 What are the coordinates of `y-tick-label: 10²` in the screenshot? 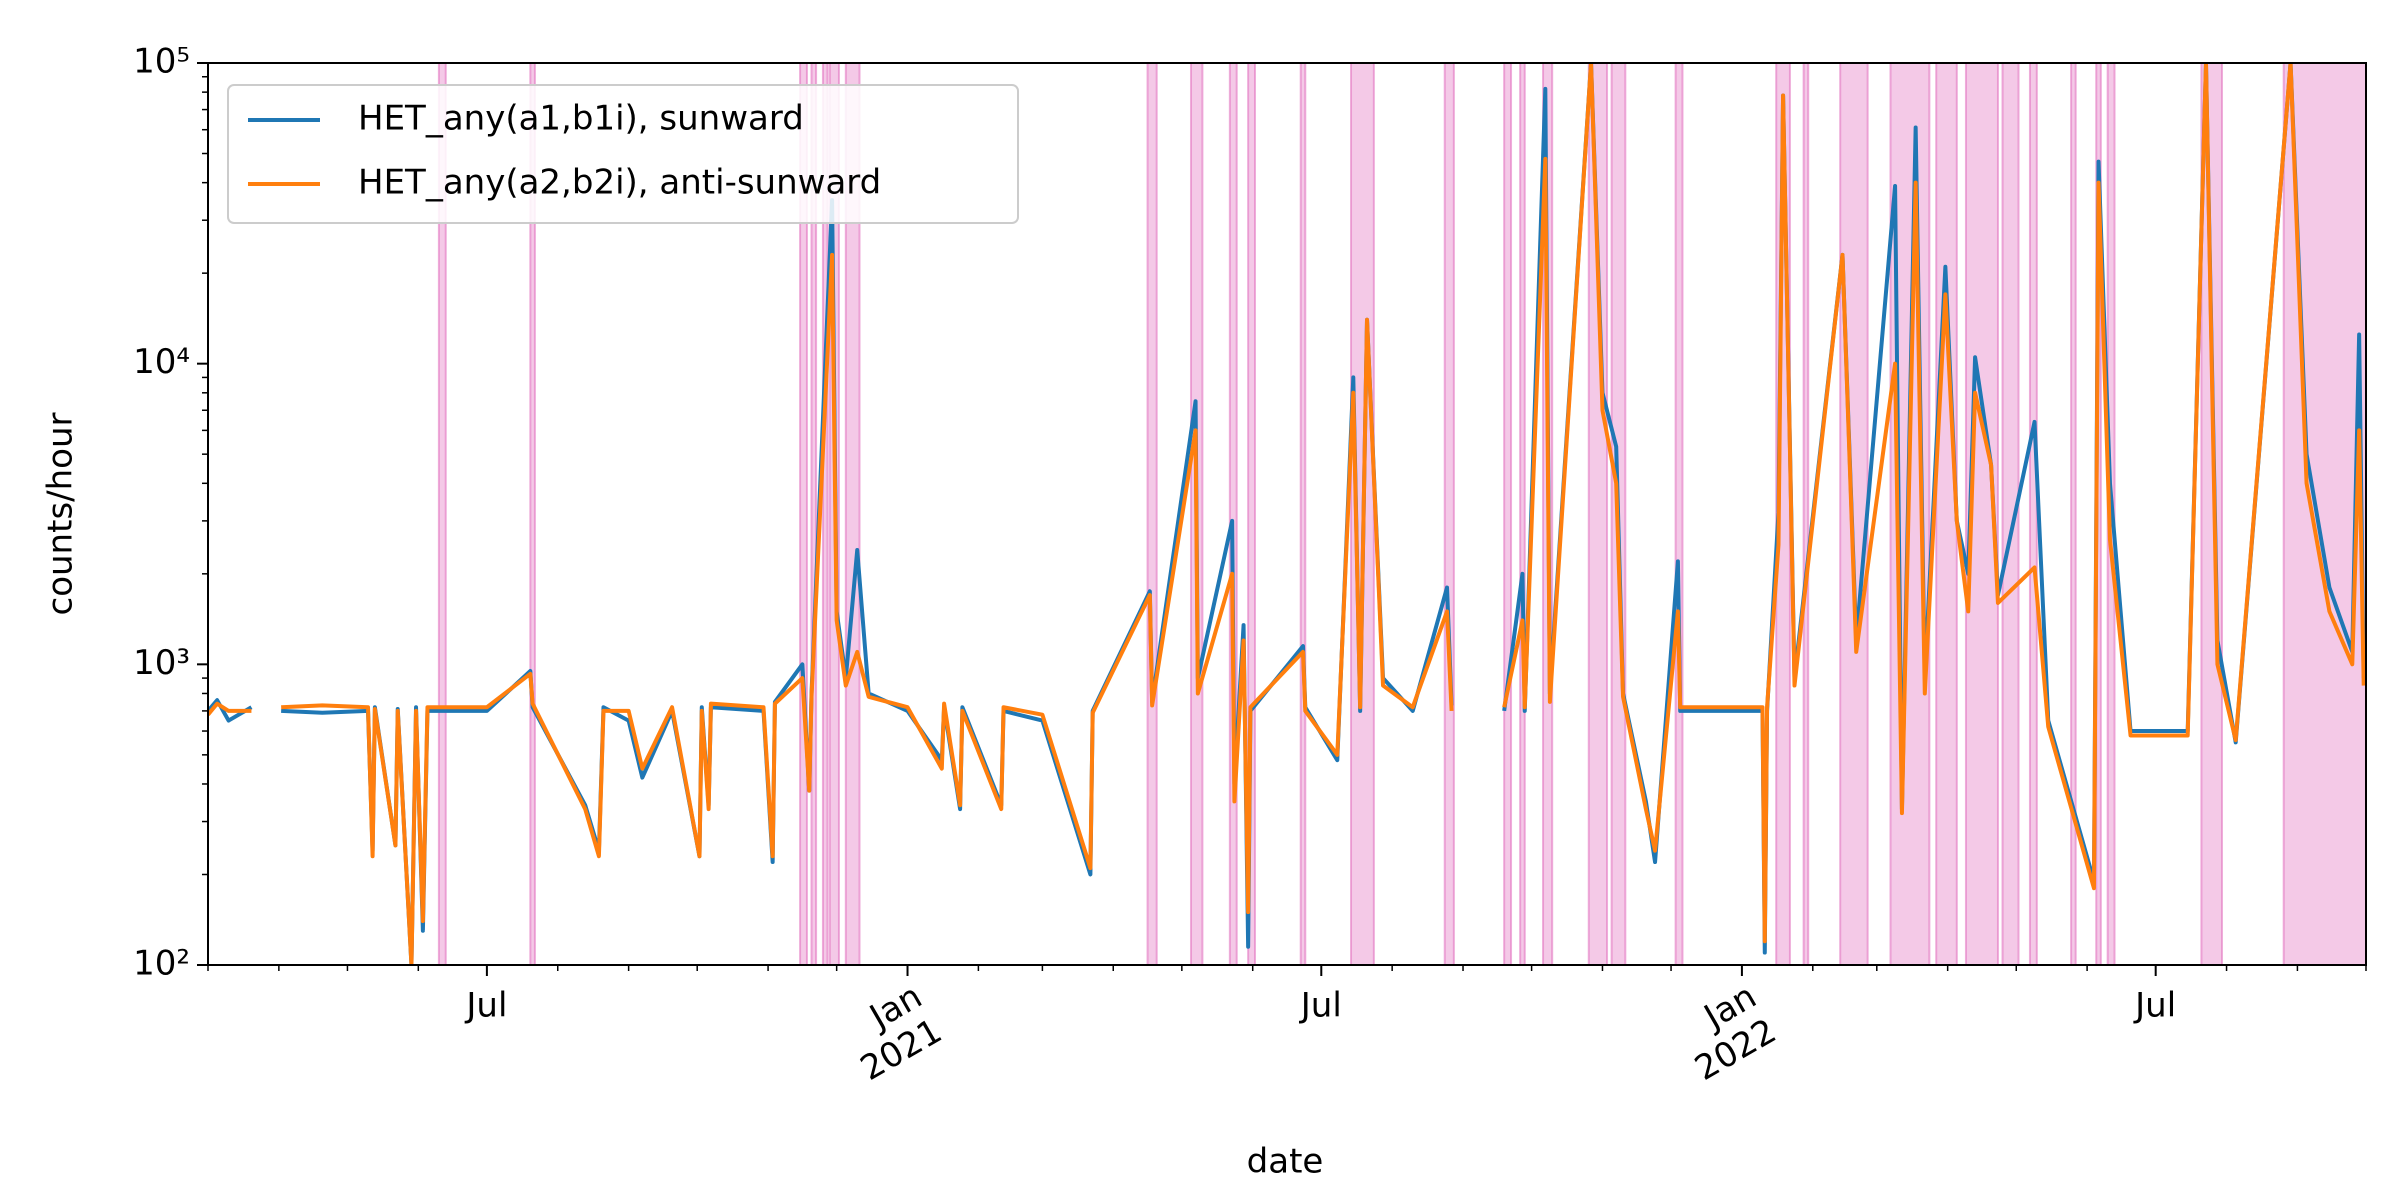 It's located at (161, 964).